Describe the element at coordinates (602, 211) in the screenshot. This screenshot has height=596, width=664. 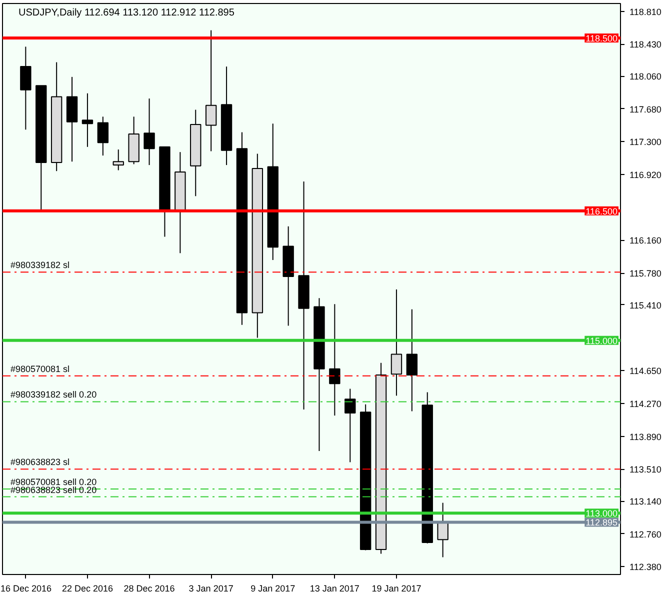
I see `ref-line-label: 116.500` at that location.